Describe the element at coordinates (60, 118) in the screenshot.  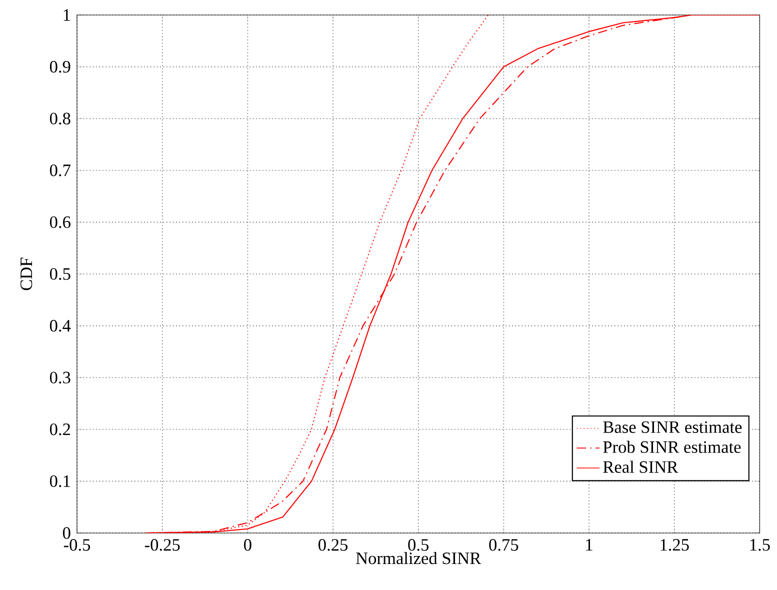
I see `y-tick-label: 0.8` at that location.